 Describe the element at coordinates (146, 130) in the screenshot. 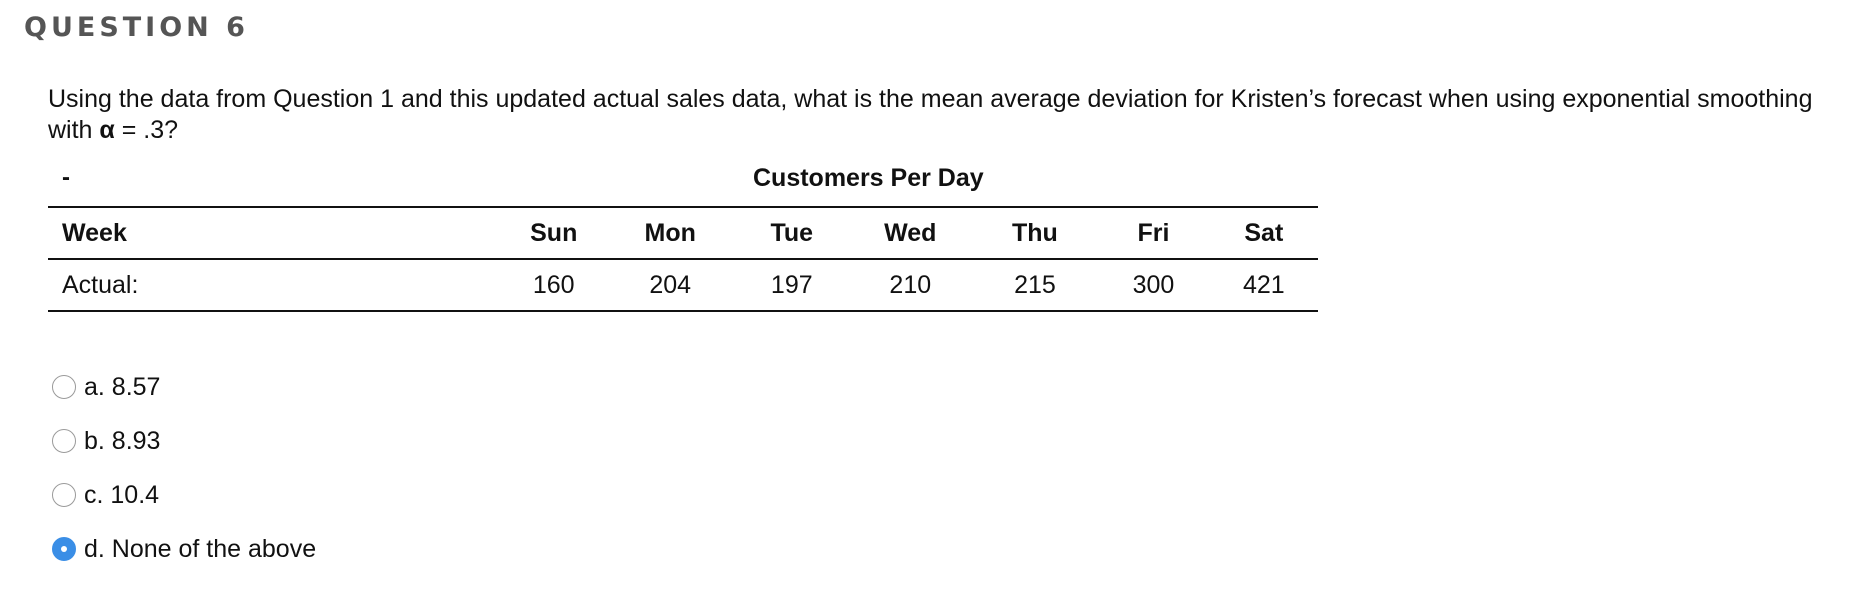

I see `question-text-part-2: = .3?` at that location.